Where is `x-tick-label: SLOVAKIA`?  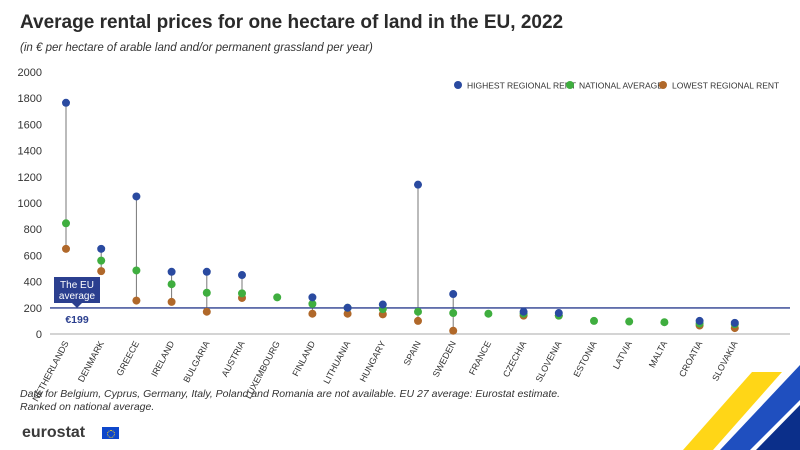 x-tick-label: SLOVAKIA is located at coordinates (724, 360).